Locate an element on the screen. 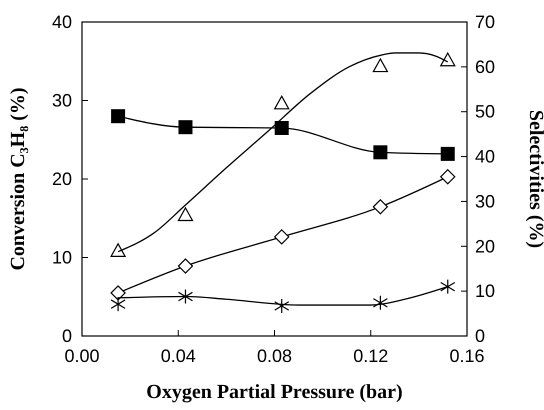  y2-axis-title: Selectivities (%) is located at coordinates (534, 179).